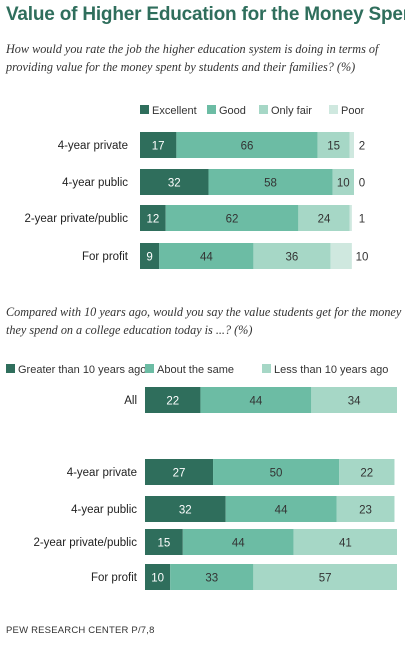  What do you see at coordinates (82, 370) in the screenshot?
I see `chart2-legend-label-0: Greater than 10 years ago` at bounding box center [82, 370].